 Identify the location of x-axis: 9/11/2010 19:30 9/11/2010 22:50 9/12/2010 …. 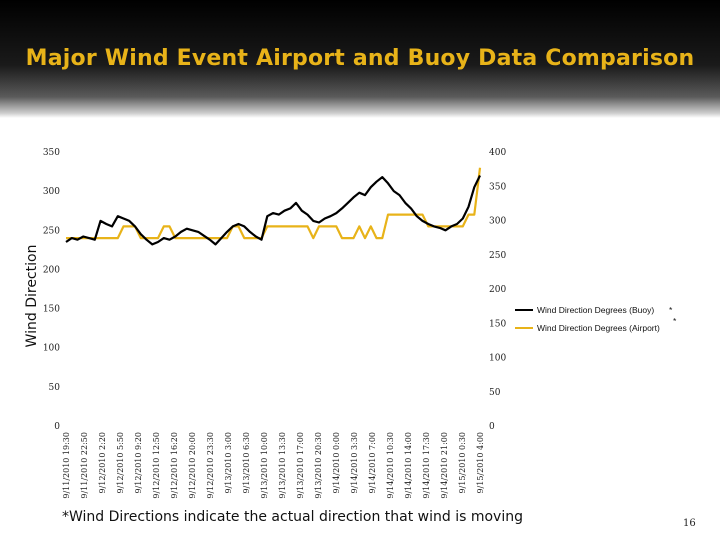
(273, 465).